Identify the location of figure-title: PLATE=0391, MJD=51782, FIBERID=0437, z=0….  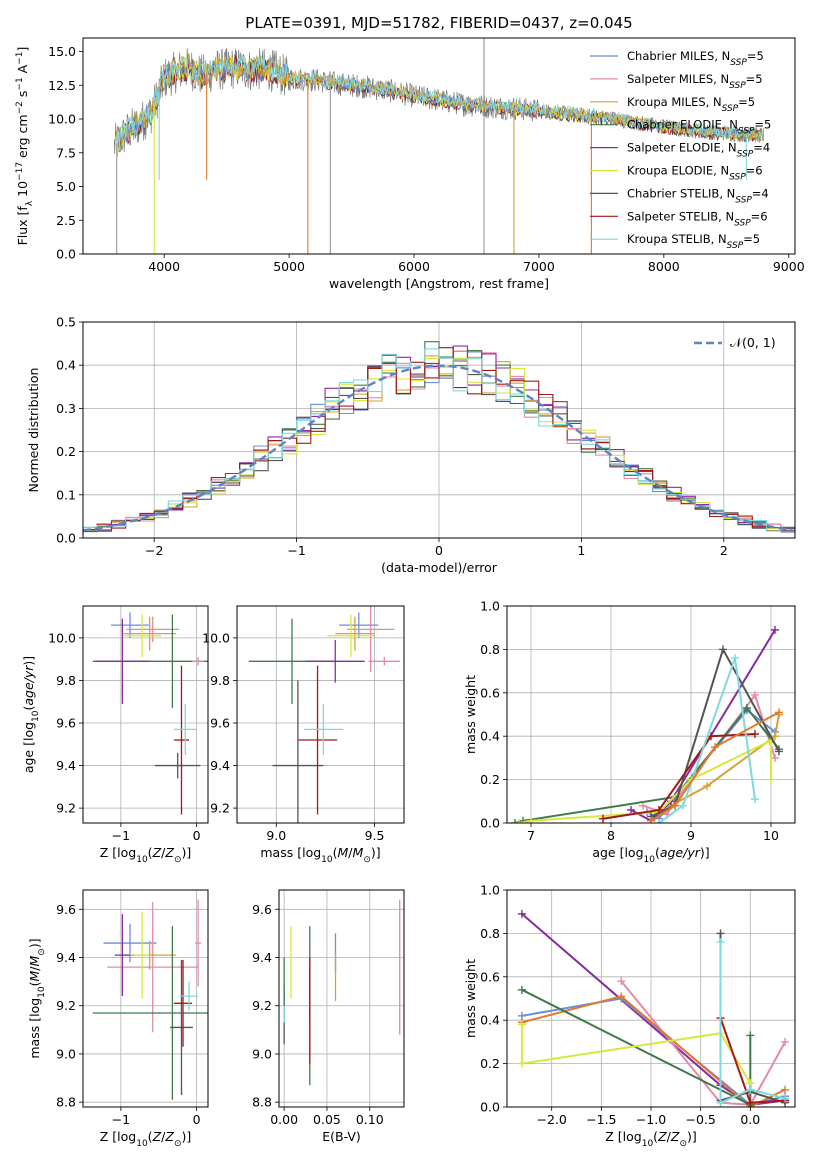
(438, 23).